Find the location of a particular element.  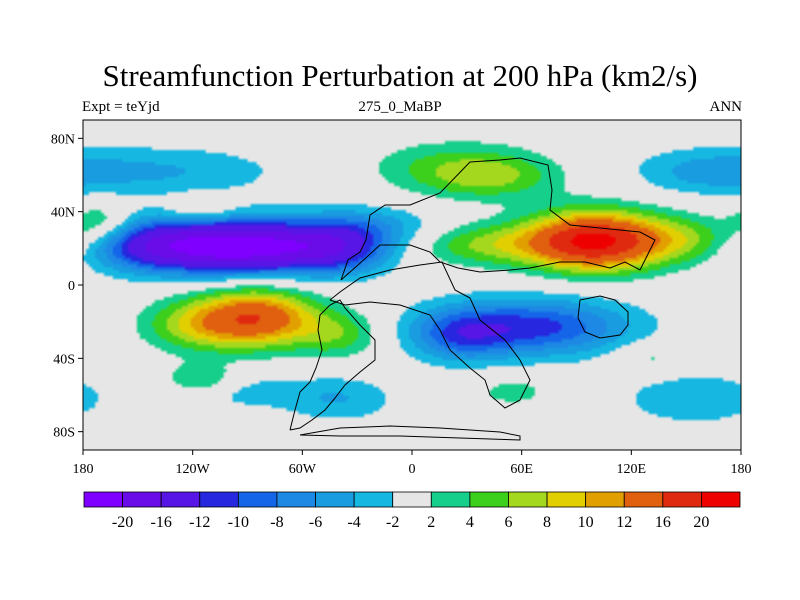

colorbar-label-3: -10 is located at coordinates (238, 522).